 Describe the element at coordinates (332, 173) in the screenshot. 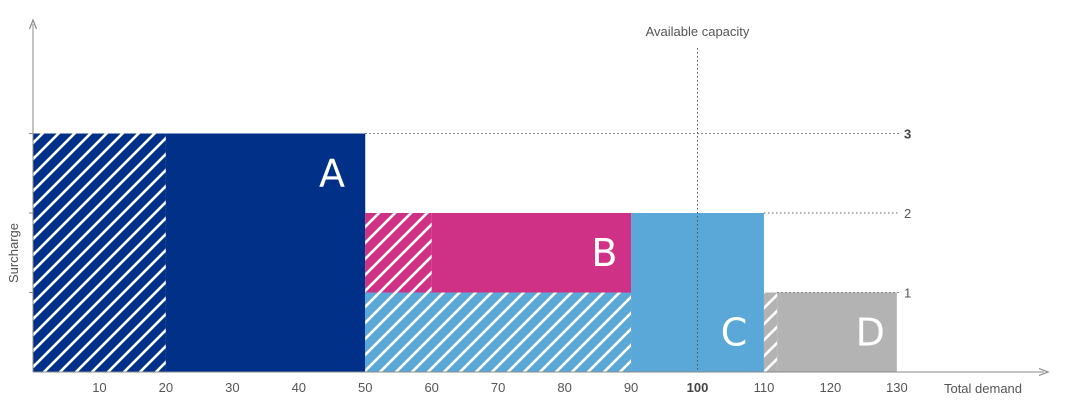

I see `segment-label-a: A` at that location.